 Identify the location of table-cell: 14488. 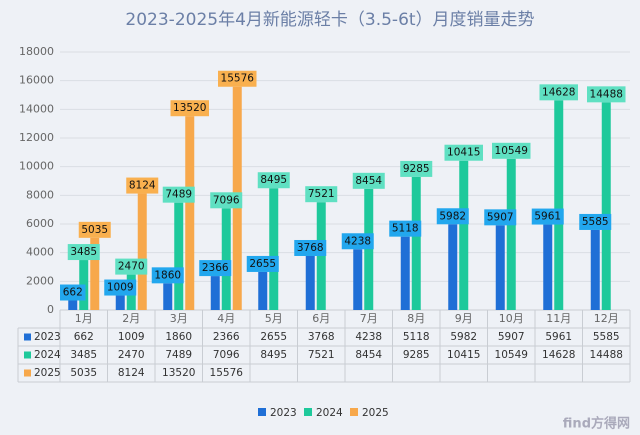
(606, 355).